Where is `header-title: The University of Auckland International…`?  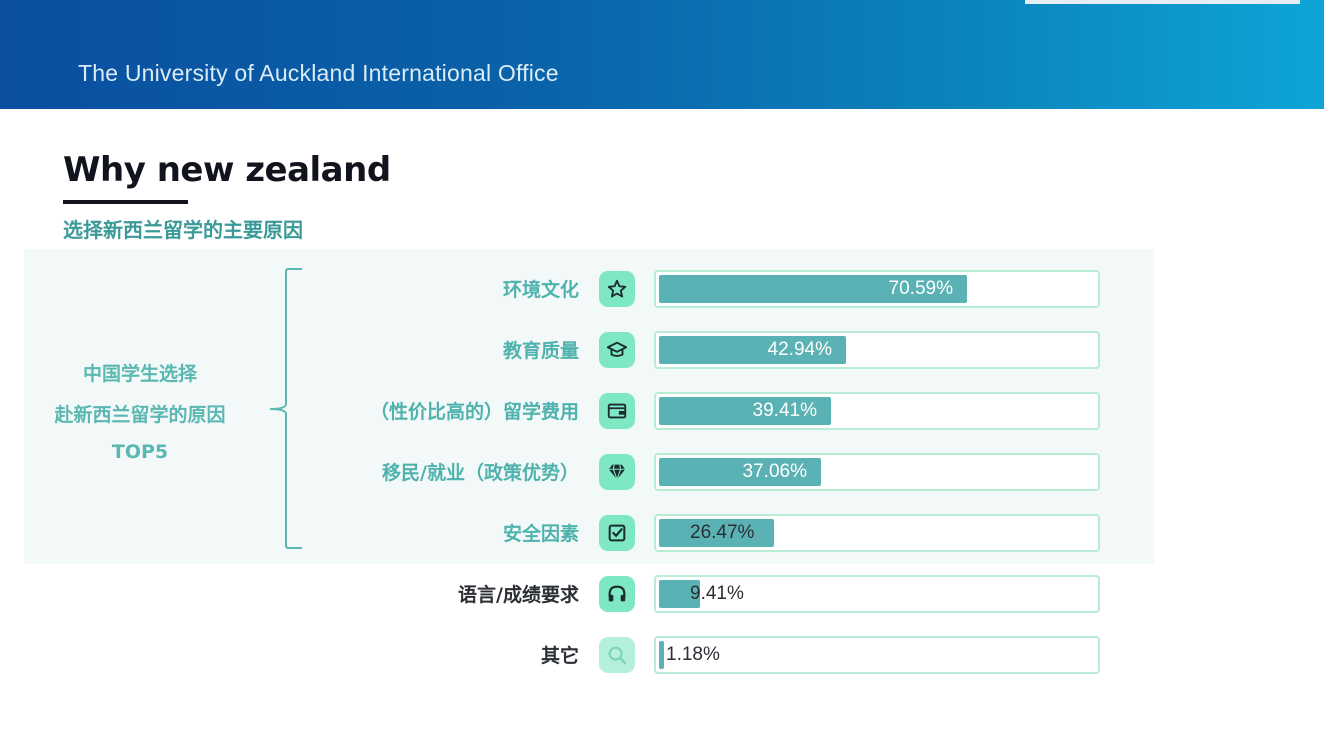 header-title: The University of Auckland International… is located at coordinates (318, 73).